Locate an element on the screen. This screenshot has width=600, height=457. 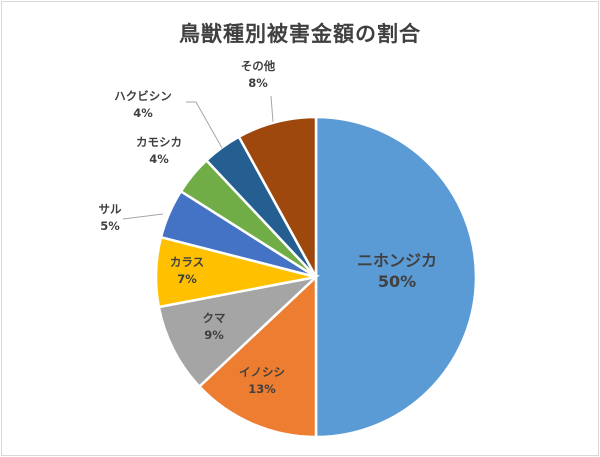
slice-label-5: サル is located at coordinates (110, 209).